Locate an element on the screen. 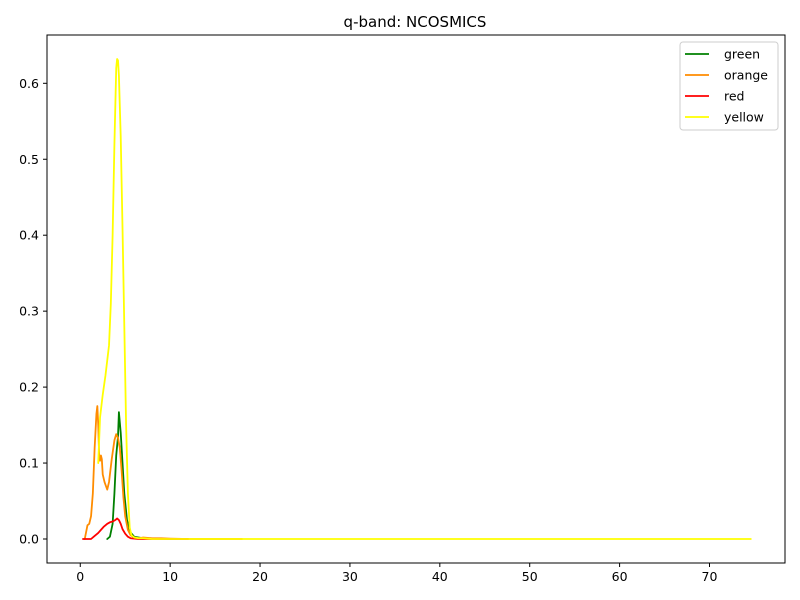 Image resolution: width=800 pixels, height=600 pixels. legend: green orange red yellow is located at coordinates (729, 86).